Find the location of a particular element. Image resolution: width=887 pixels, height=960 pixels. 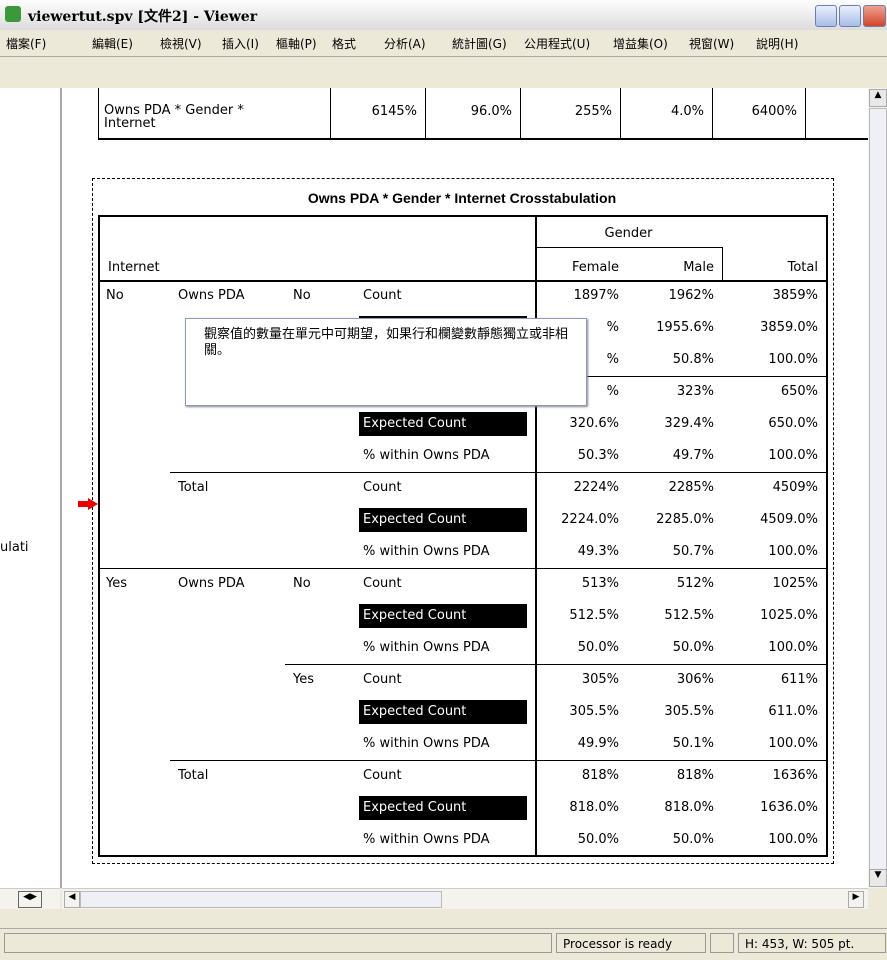

horizontal-scrollbar: ◀ ▶ is located at coordinates (465, 898).